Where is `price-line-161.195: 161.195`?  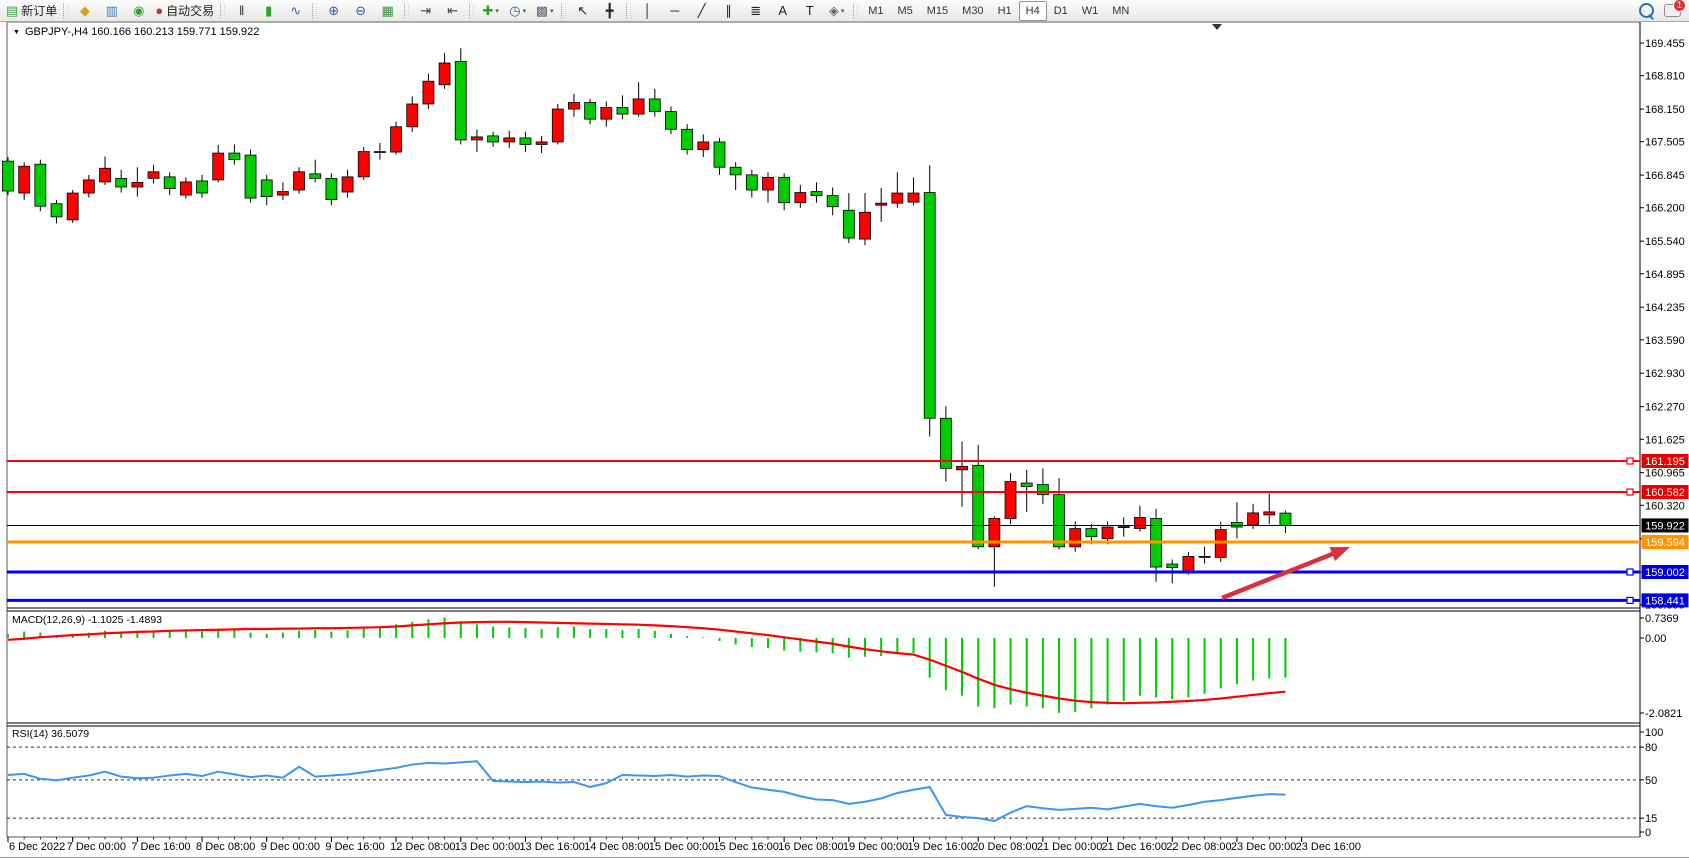 price-line-161.195: 161.195 is located at coordinates (848, 461).